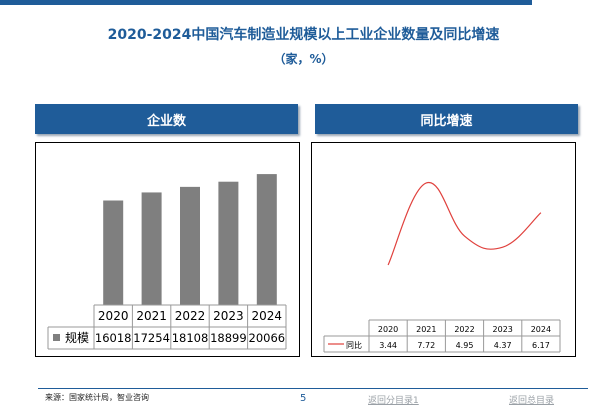  What do you see at coordinates (388, 345) in the screenshot?
I see `data-label: 3.44` at bounding box center [388, 345].